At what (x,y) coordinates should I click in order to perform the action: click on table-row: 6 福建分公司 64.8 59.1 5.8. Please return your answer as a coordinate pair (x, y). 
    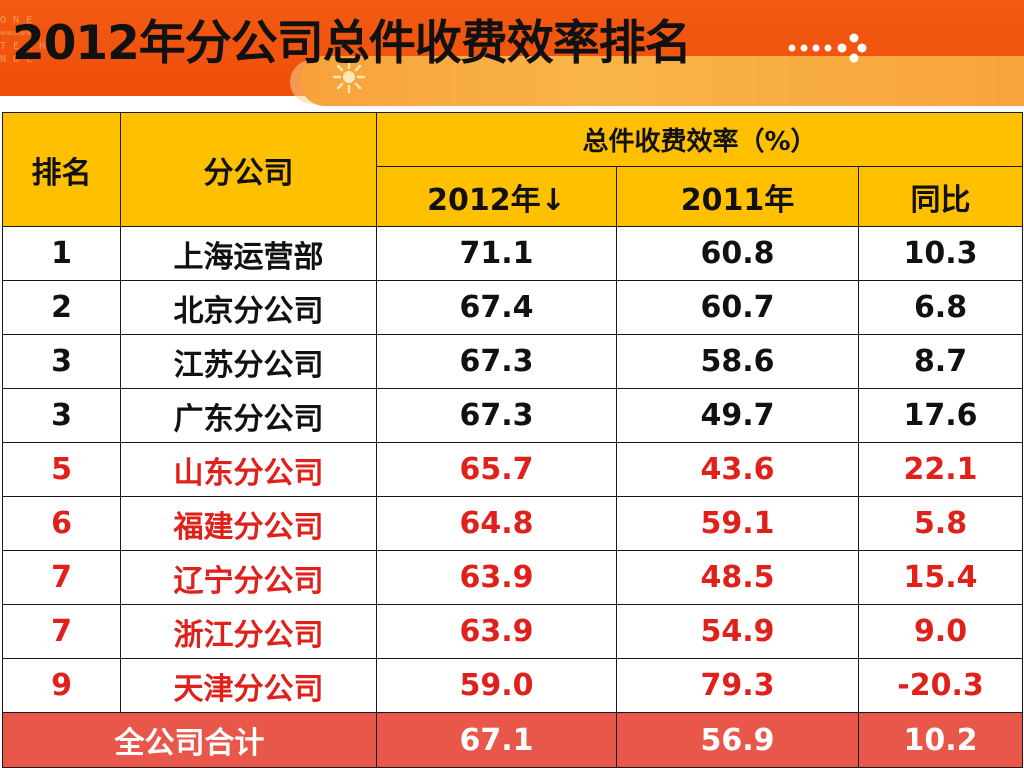
    Looking at the image, I should click on (513, 523).